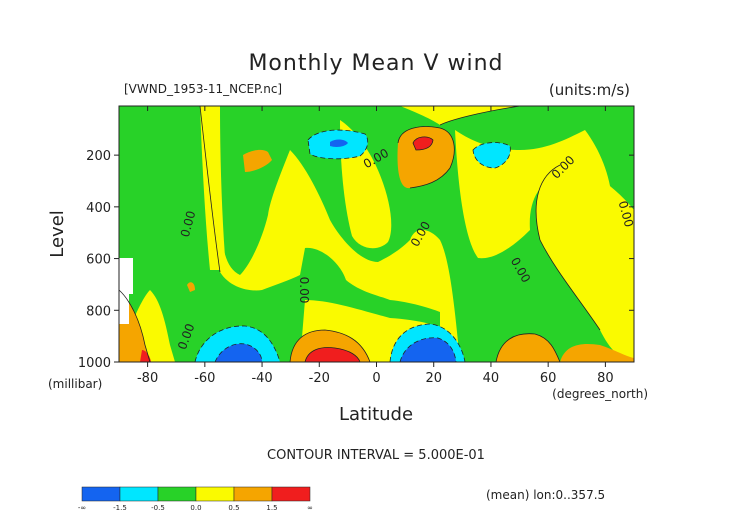  I want to click on x-tick-label: 20, so click(433, 378).